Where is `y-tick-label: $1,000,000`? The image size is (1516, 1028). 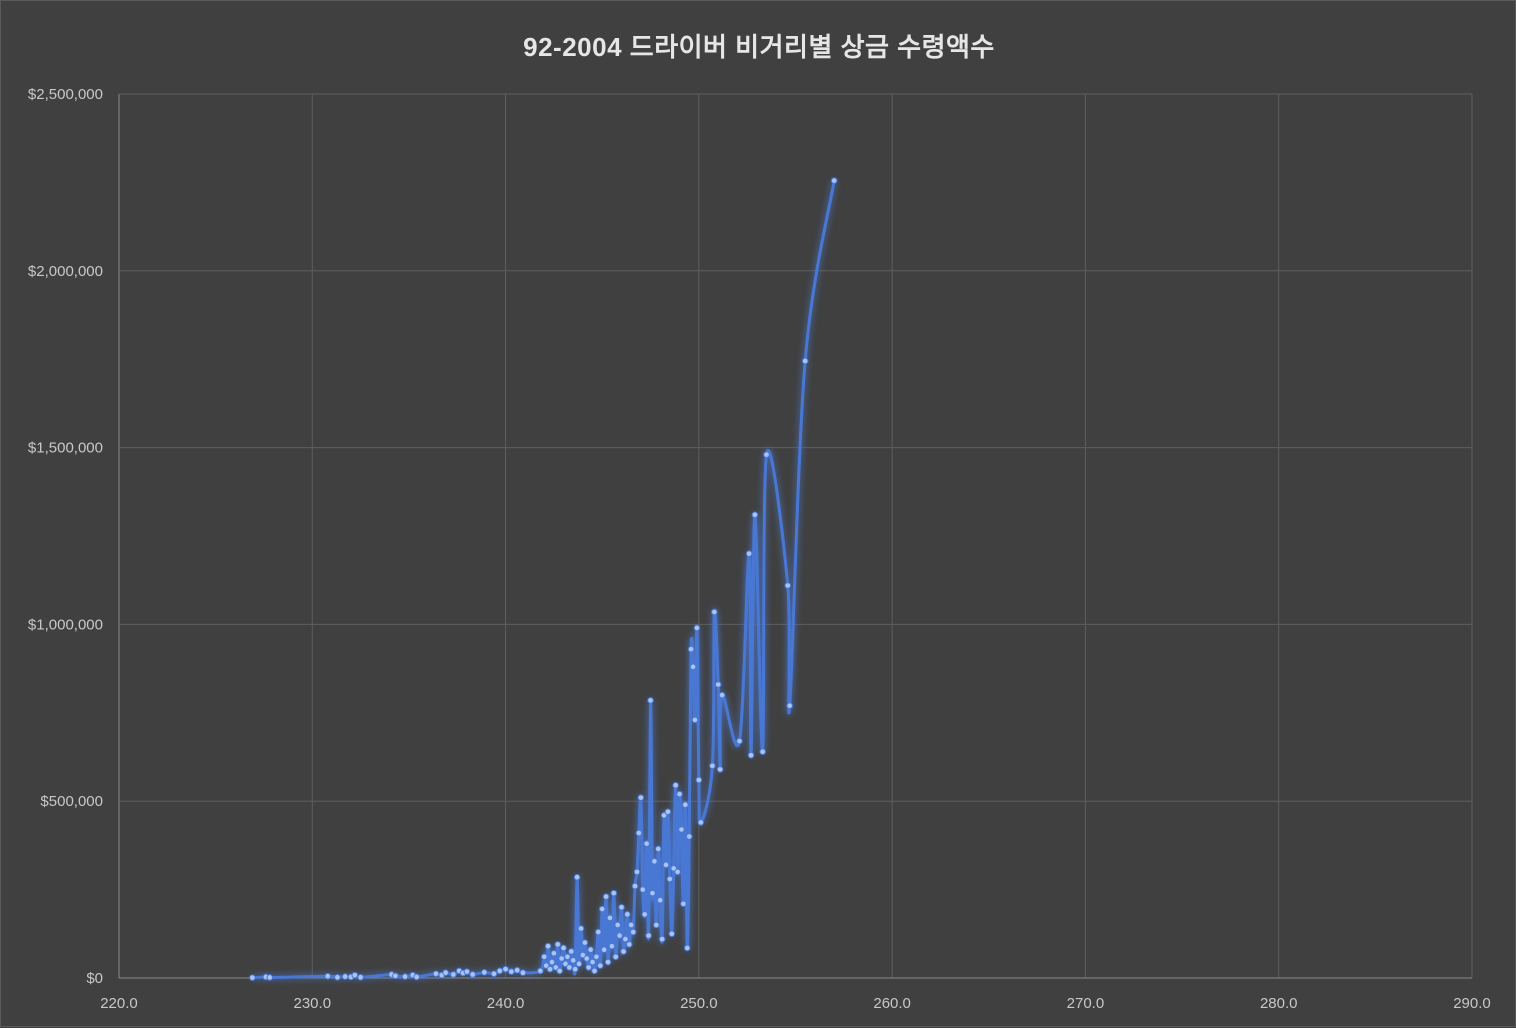 y-tick-label: $1,000,000 is located at coordinates (65, 624).